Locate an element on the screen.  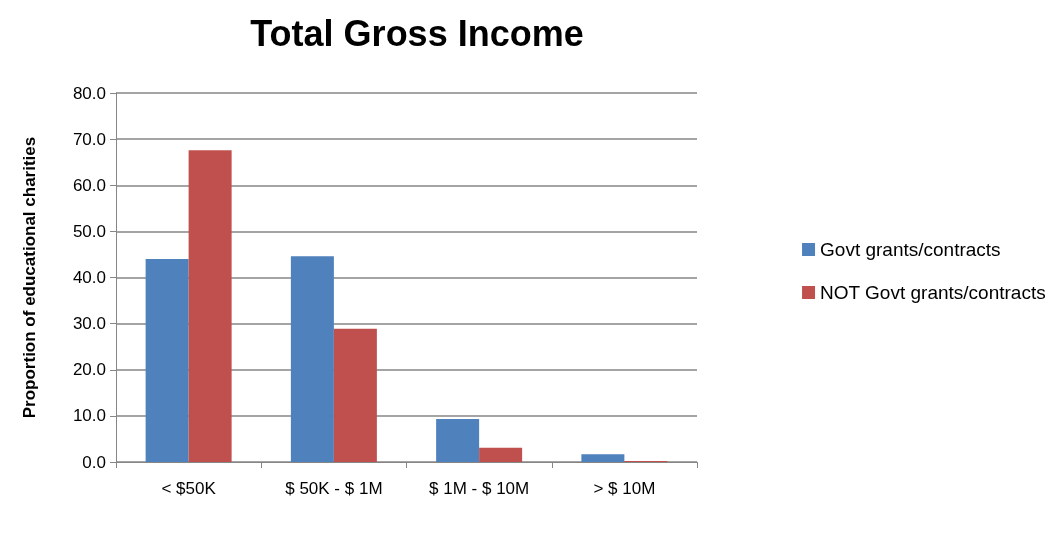
legend-label: Govt grants/contracts is located at coordinates (910, 249).